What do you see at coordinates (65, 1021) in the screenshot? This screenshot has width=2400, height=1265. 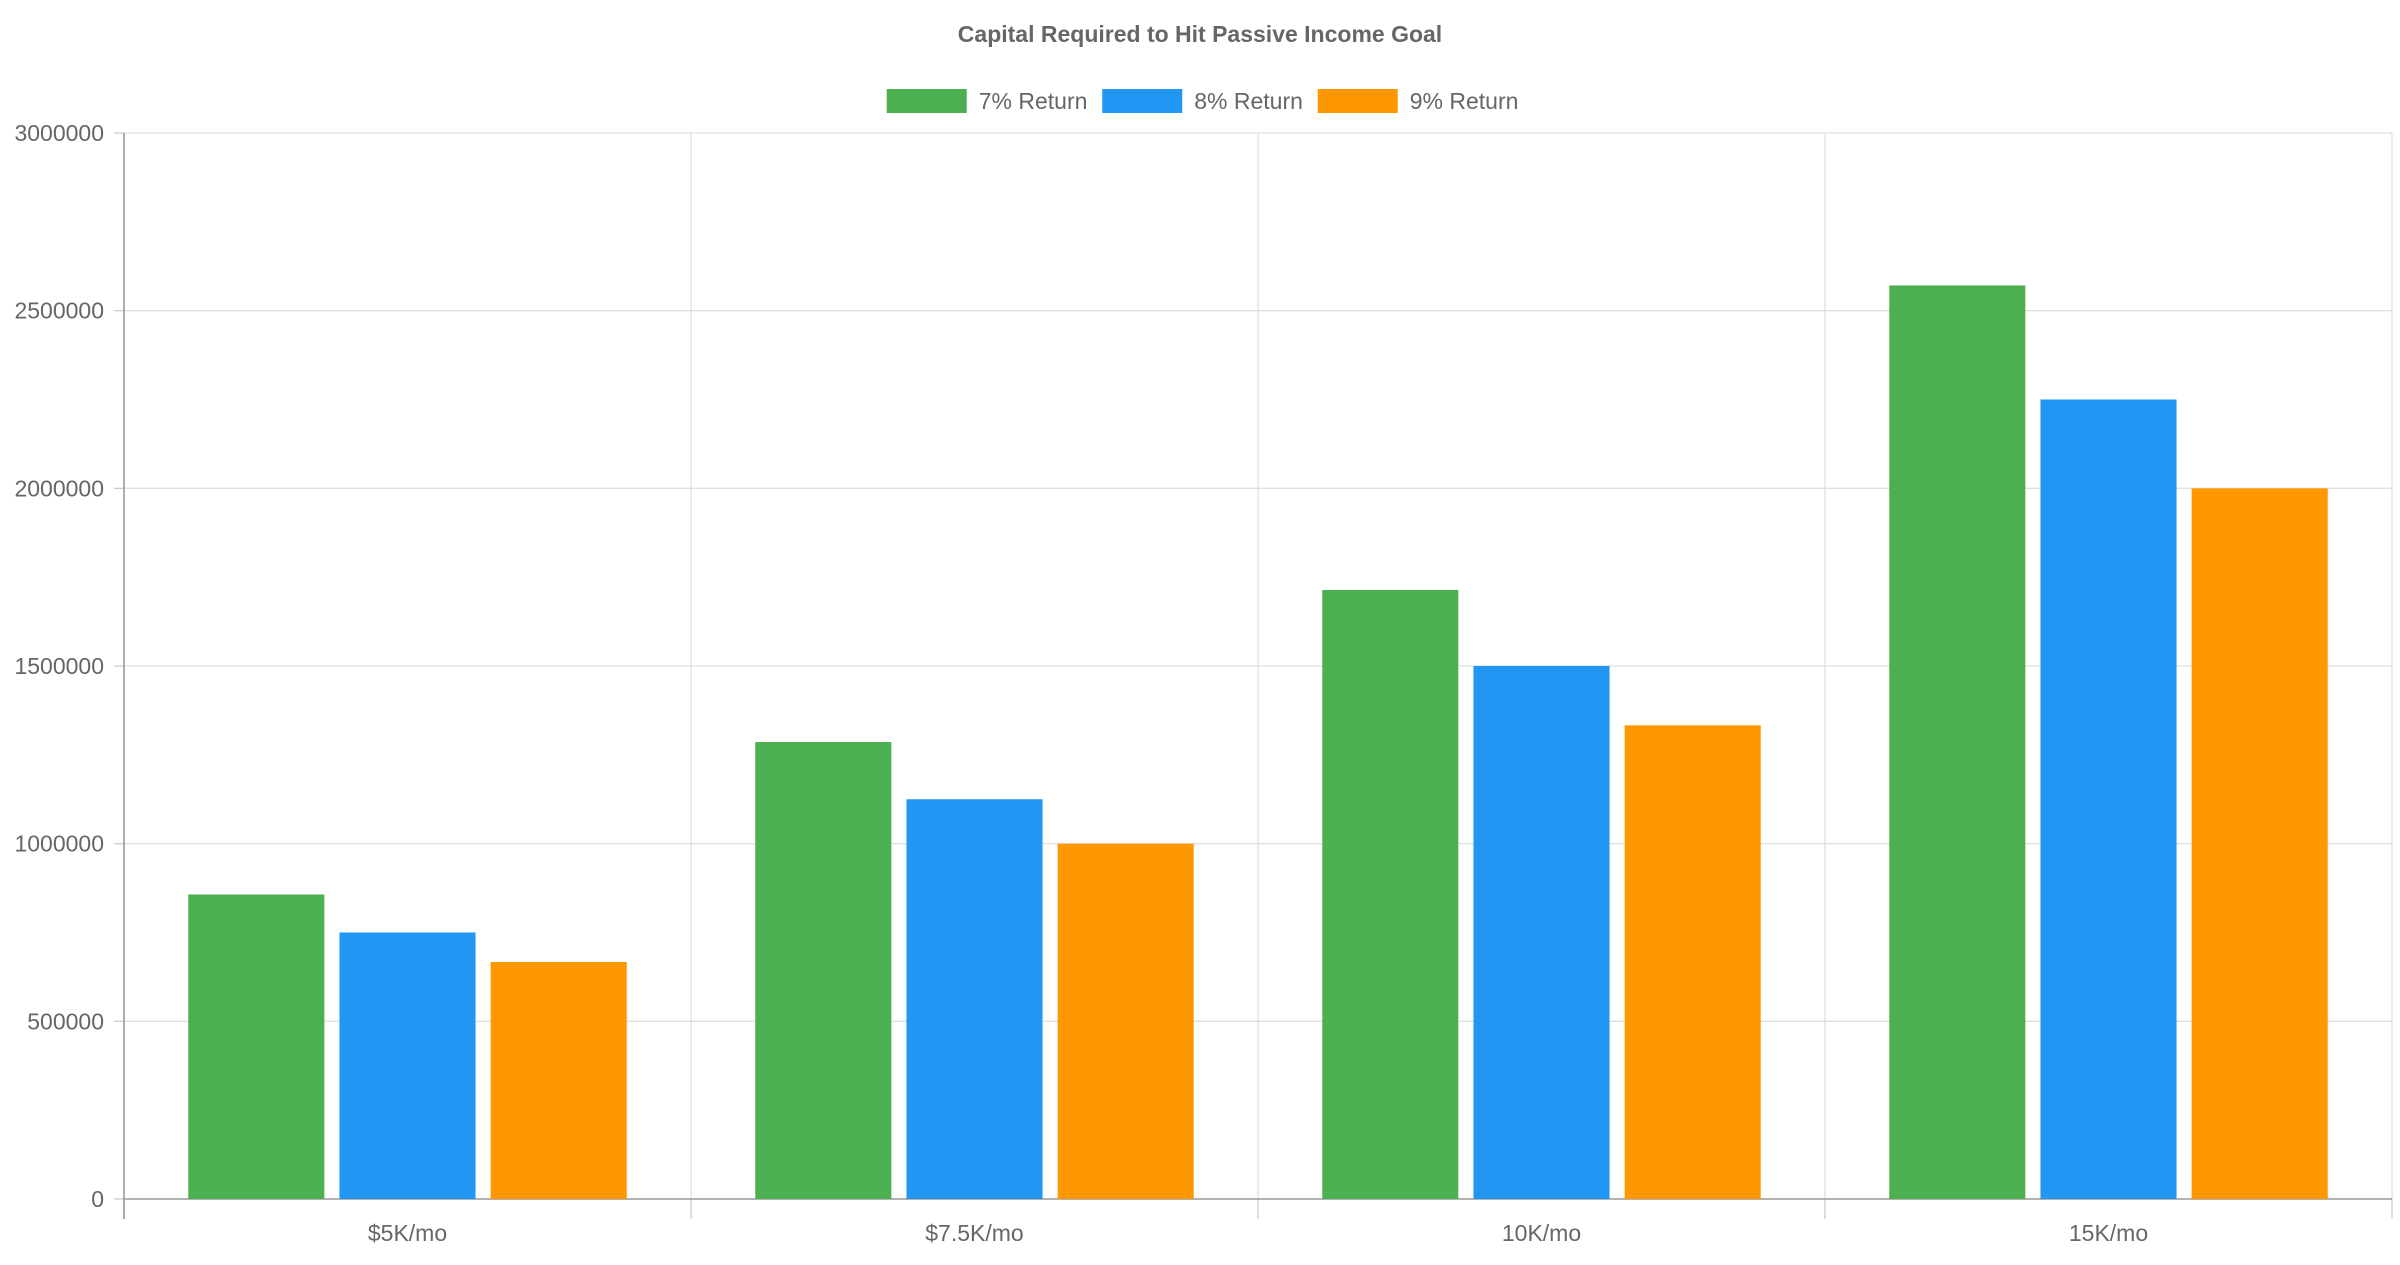 I see `y-tick-label: 500000` at bounding box center [65, 1021].